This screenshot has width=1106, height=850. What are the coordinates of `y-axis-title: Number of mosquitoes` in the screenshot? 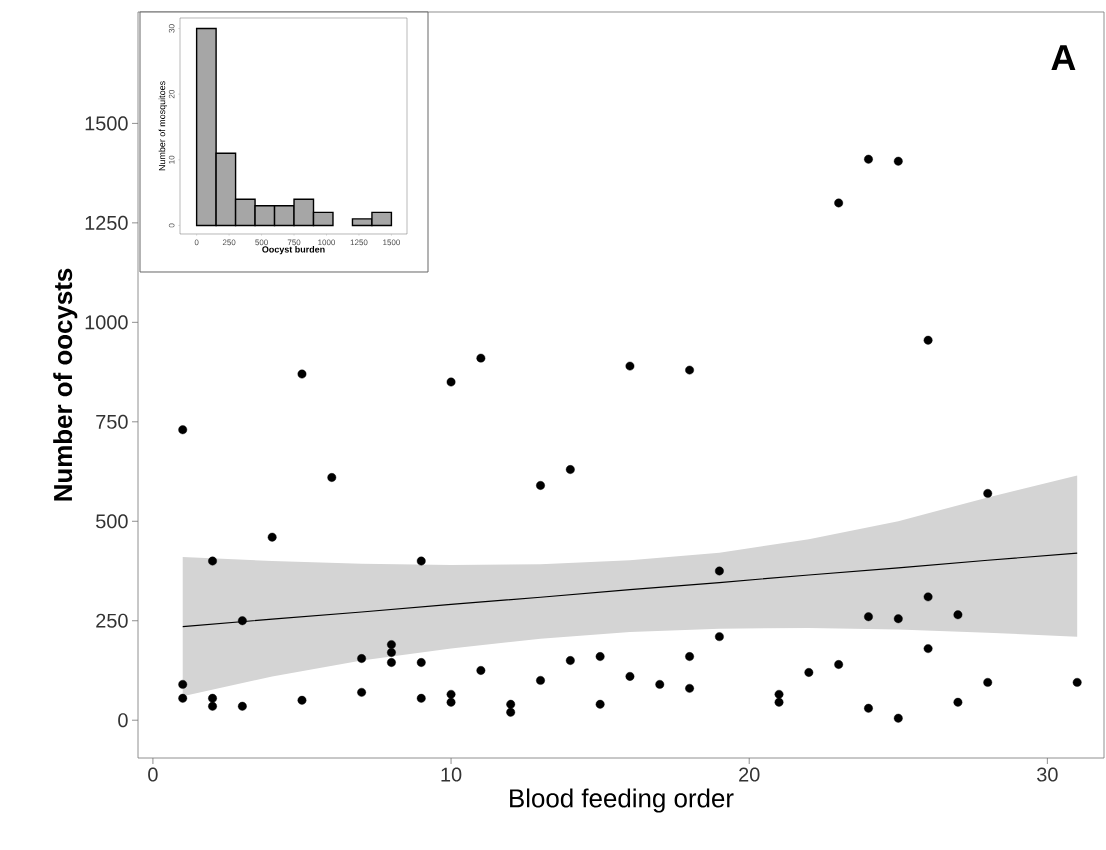 It's located at (162, 126).